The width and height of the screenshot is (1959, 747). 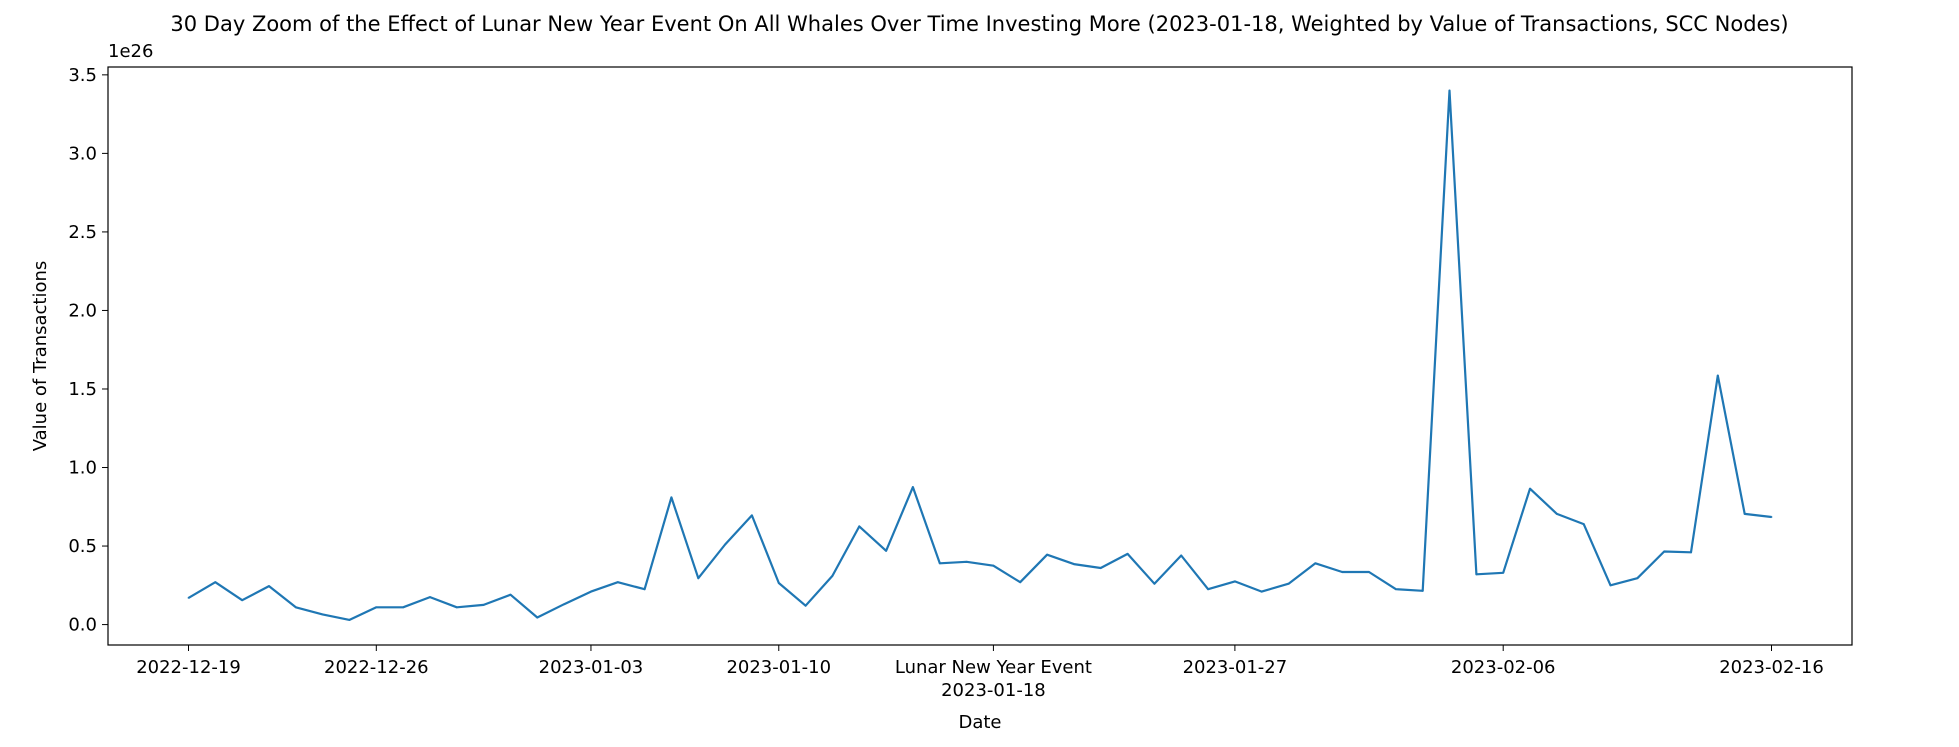 I want to click on x-tick-label: 2023-02-06, so click(x=1503, y=667).